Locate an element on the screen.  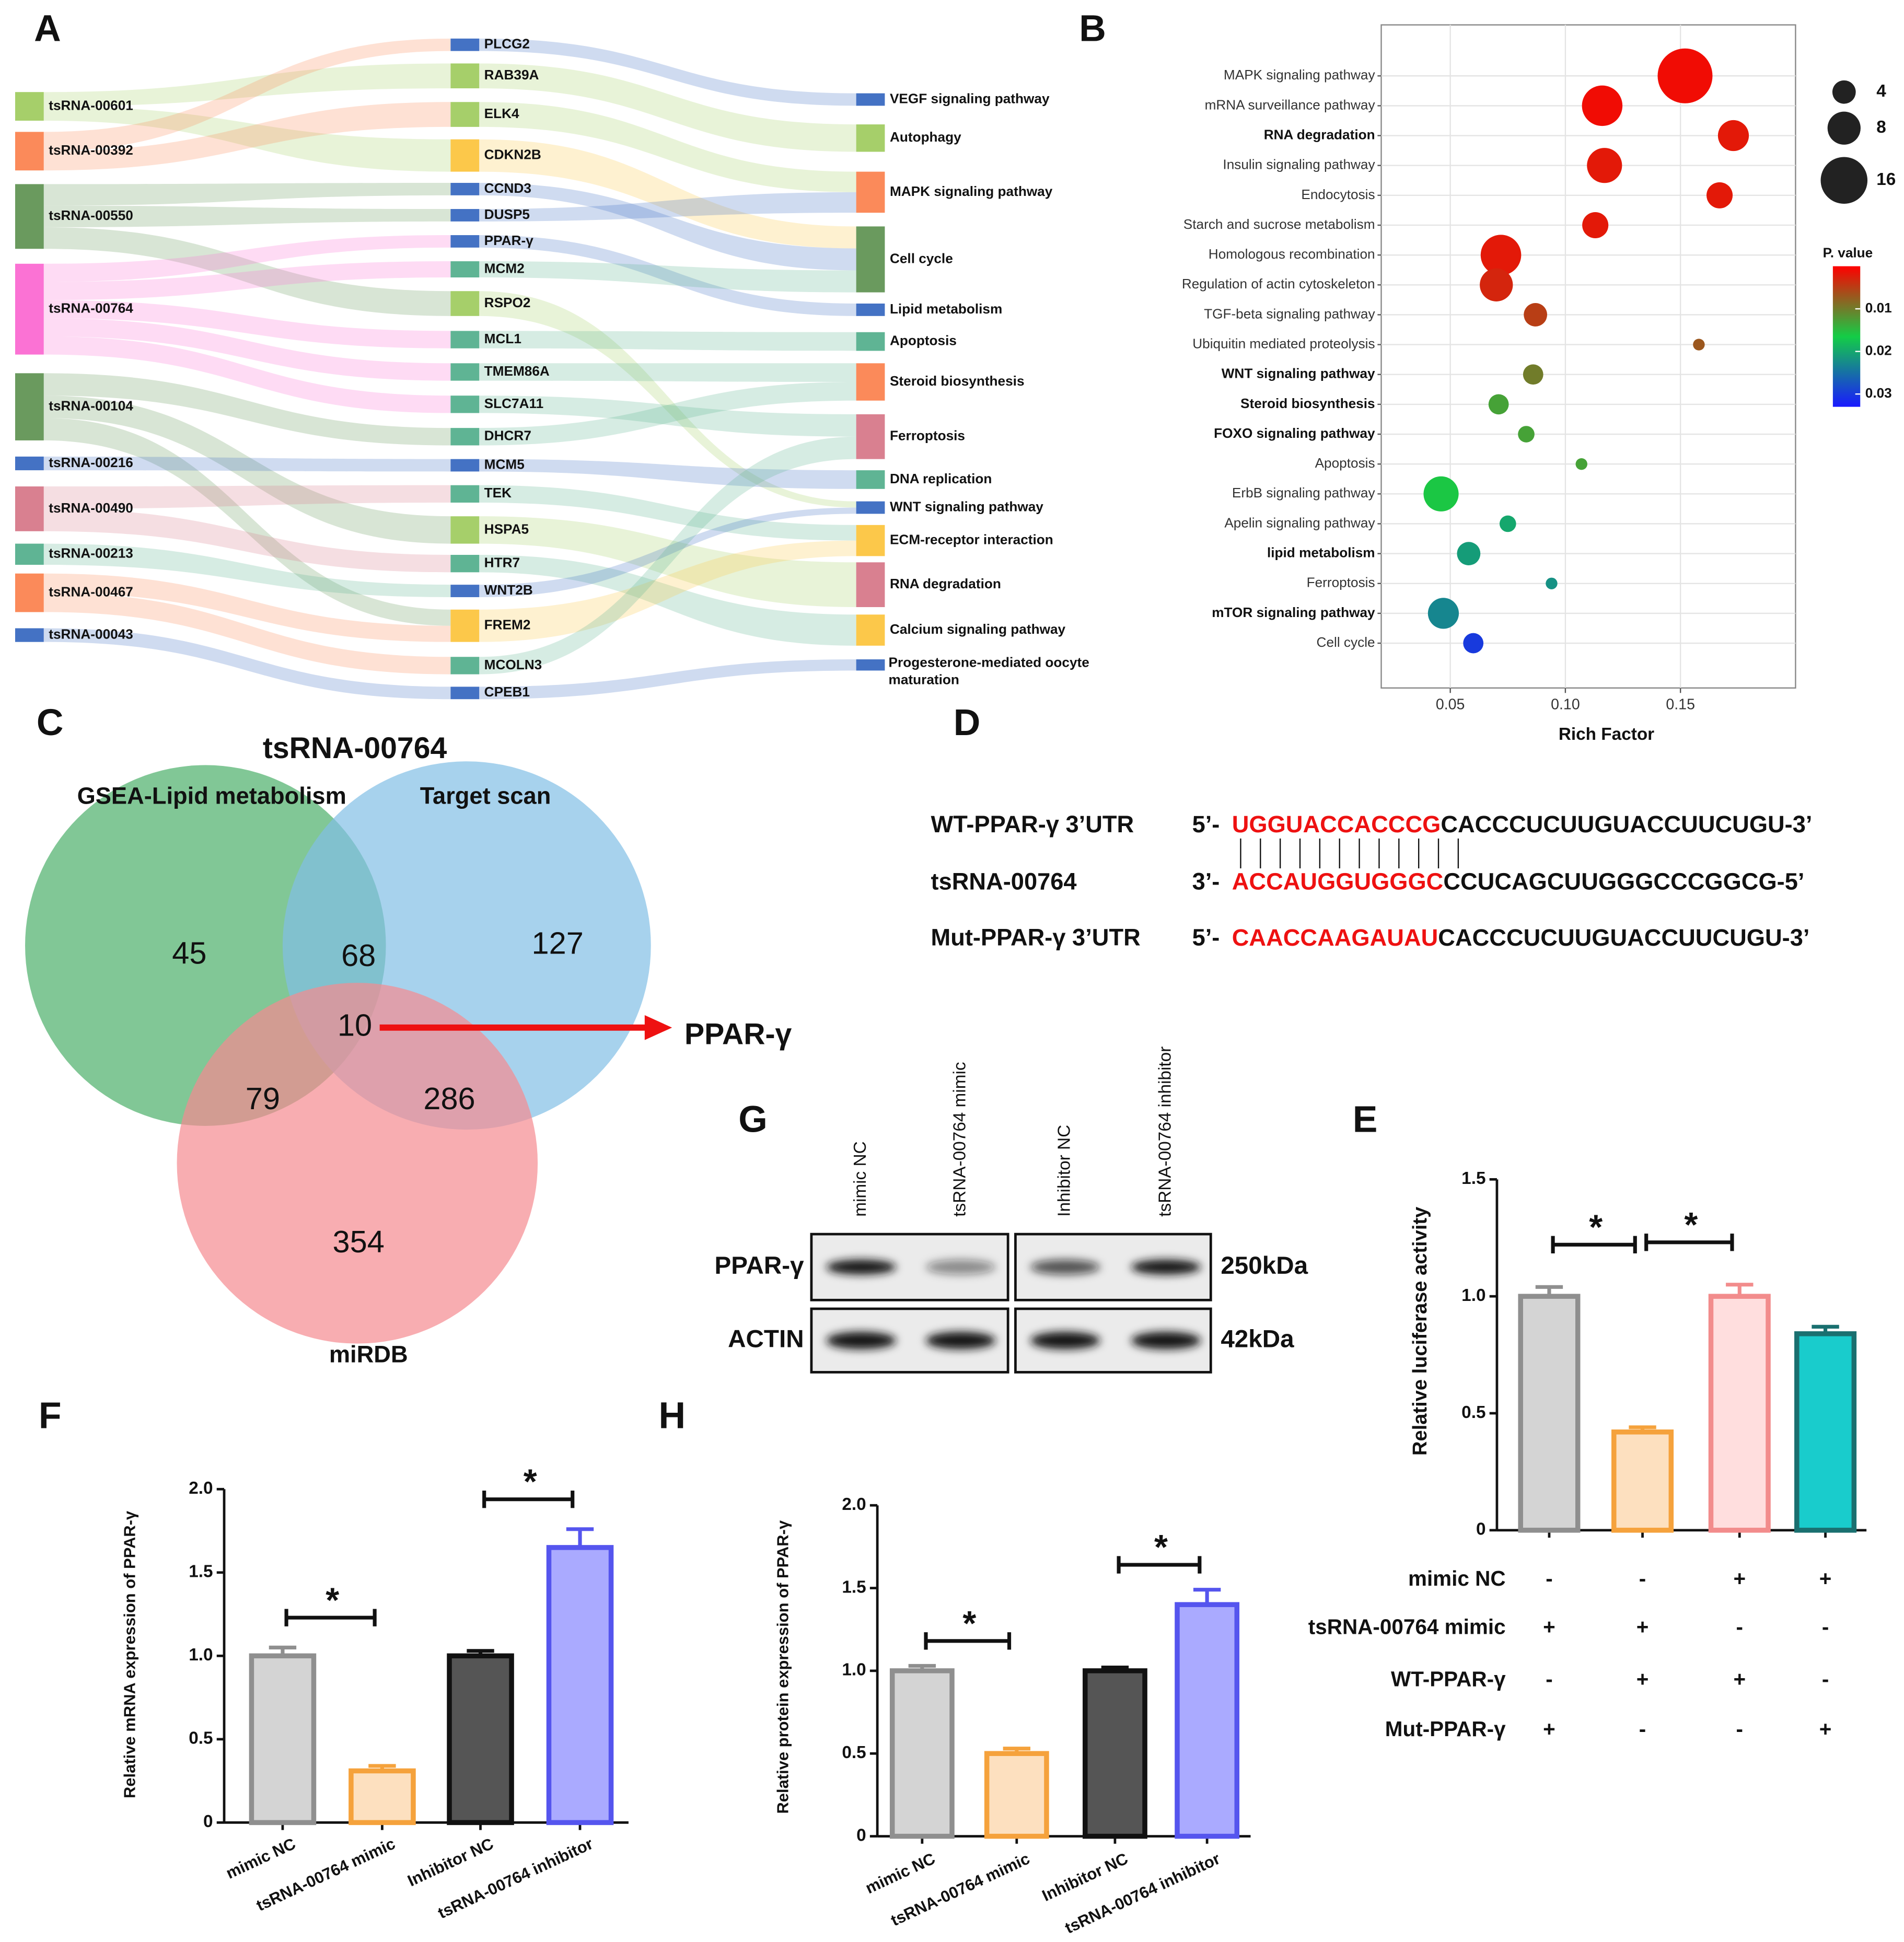
node-label: RSPO2 is located at coordinates (508, 302).